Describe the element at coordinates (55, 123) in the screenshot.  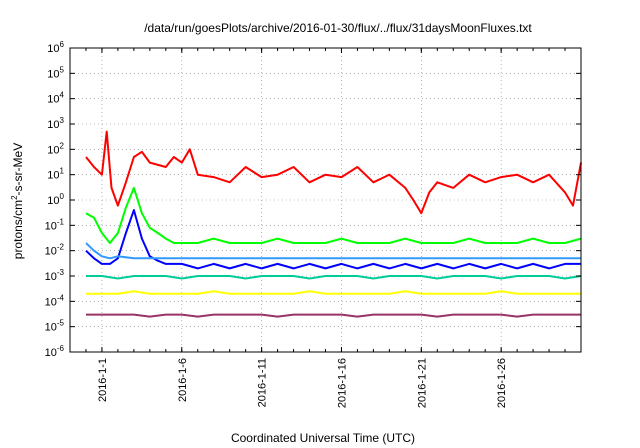
I see `y-tick-label: 10³` at that location.